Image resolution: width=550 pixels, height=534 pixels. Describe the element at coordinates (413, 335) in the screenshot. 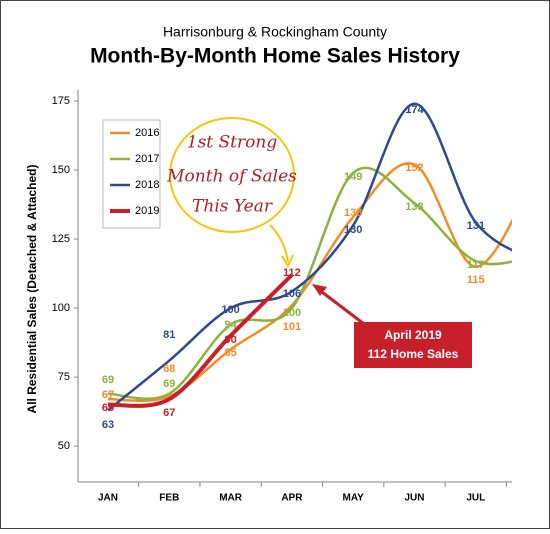

I see `callout-text: April 2019` at that location.